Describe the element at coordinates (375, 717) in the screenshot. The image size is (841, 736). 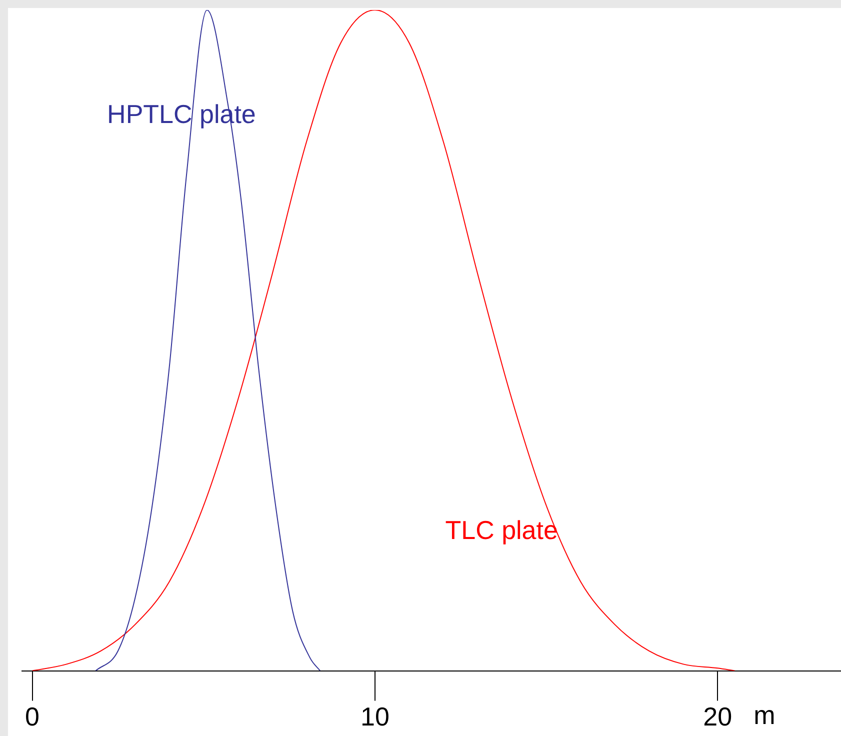
I see `x-tick-label: 10` at that location.